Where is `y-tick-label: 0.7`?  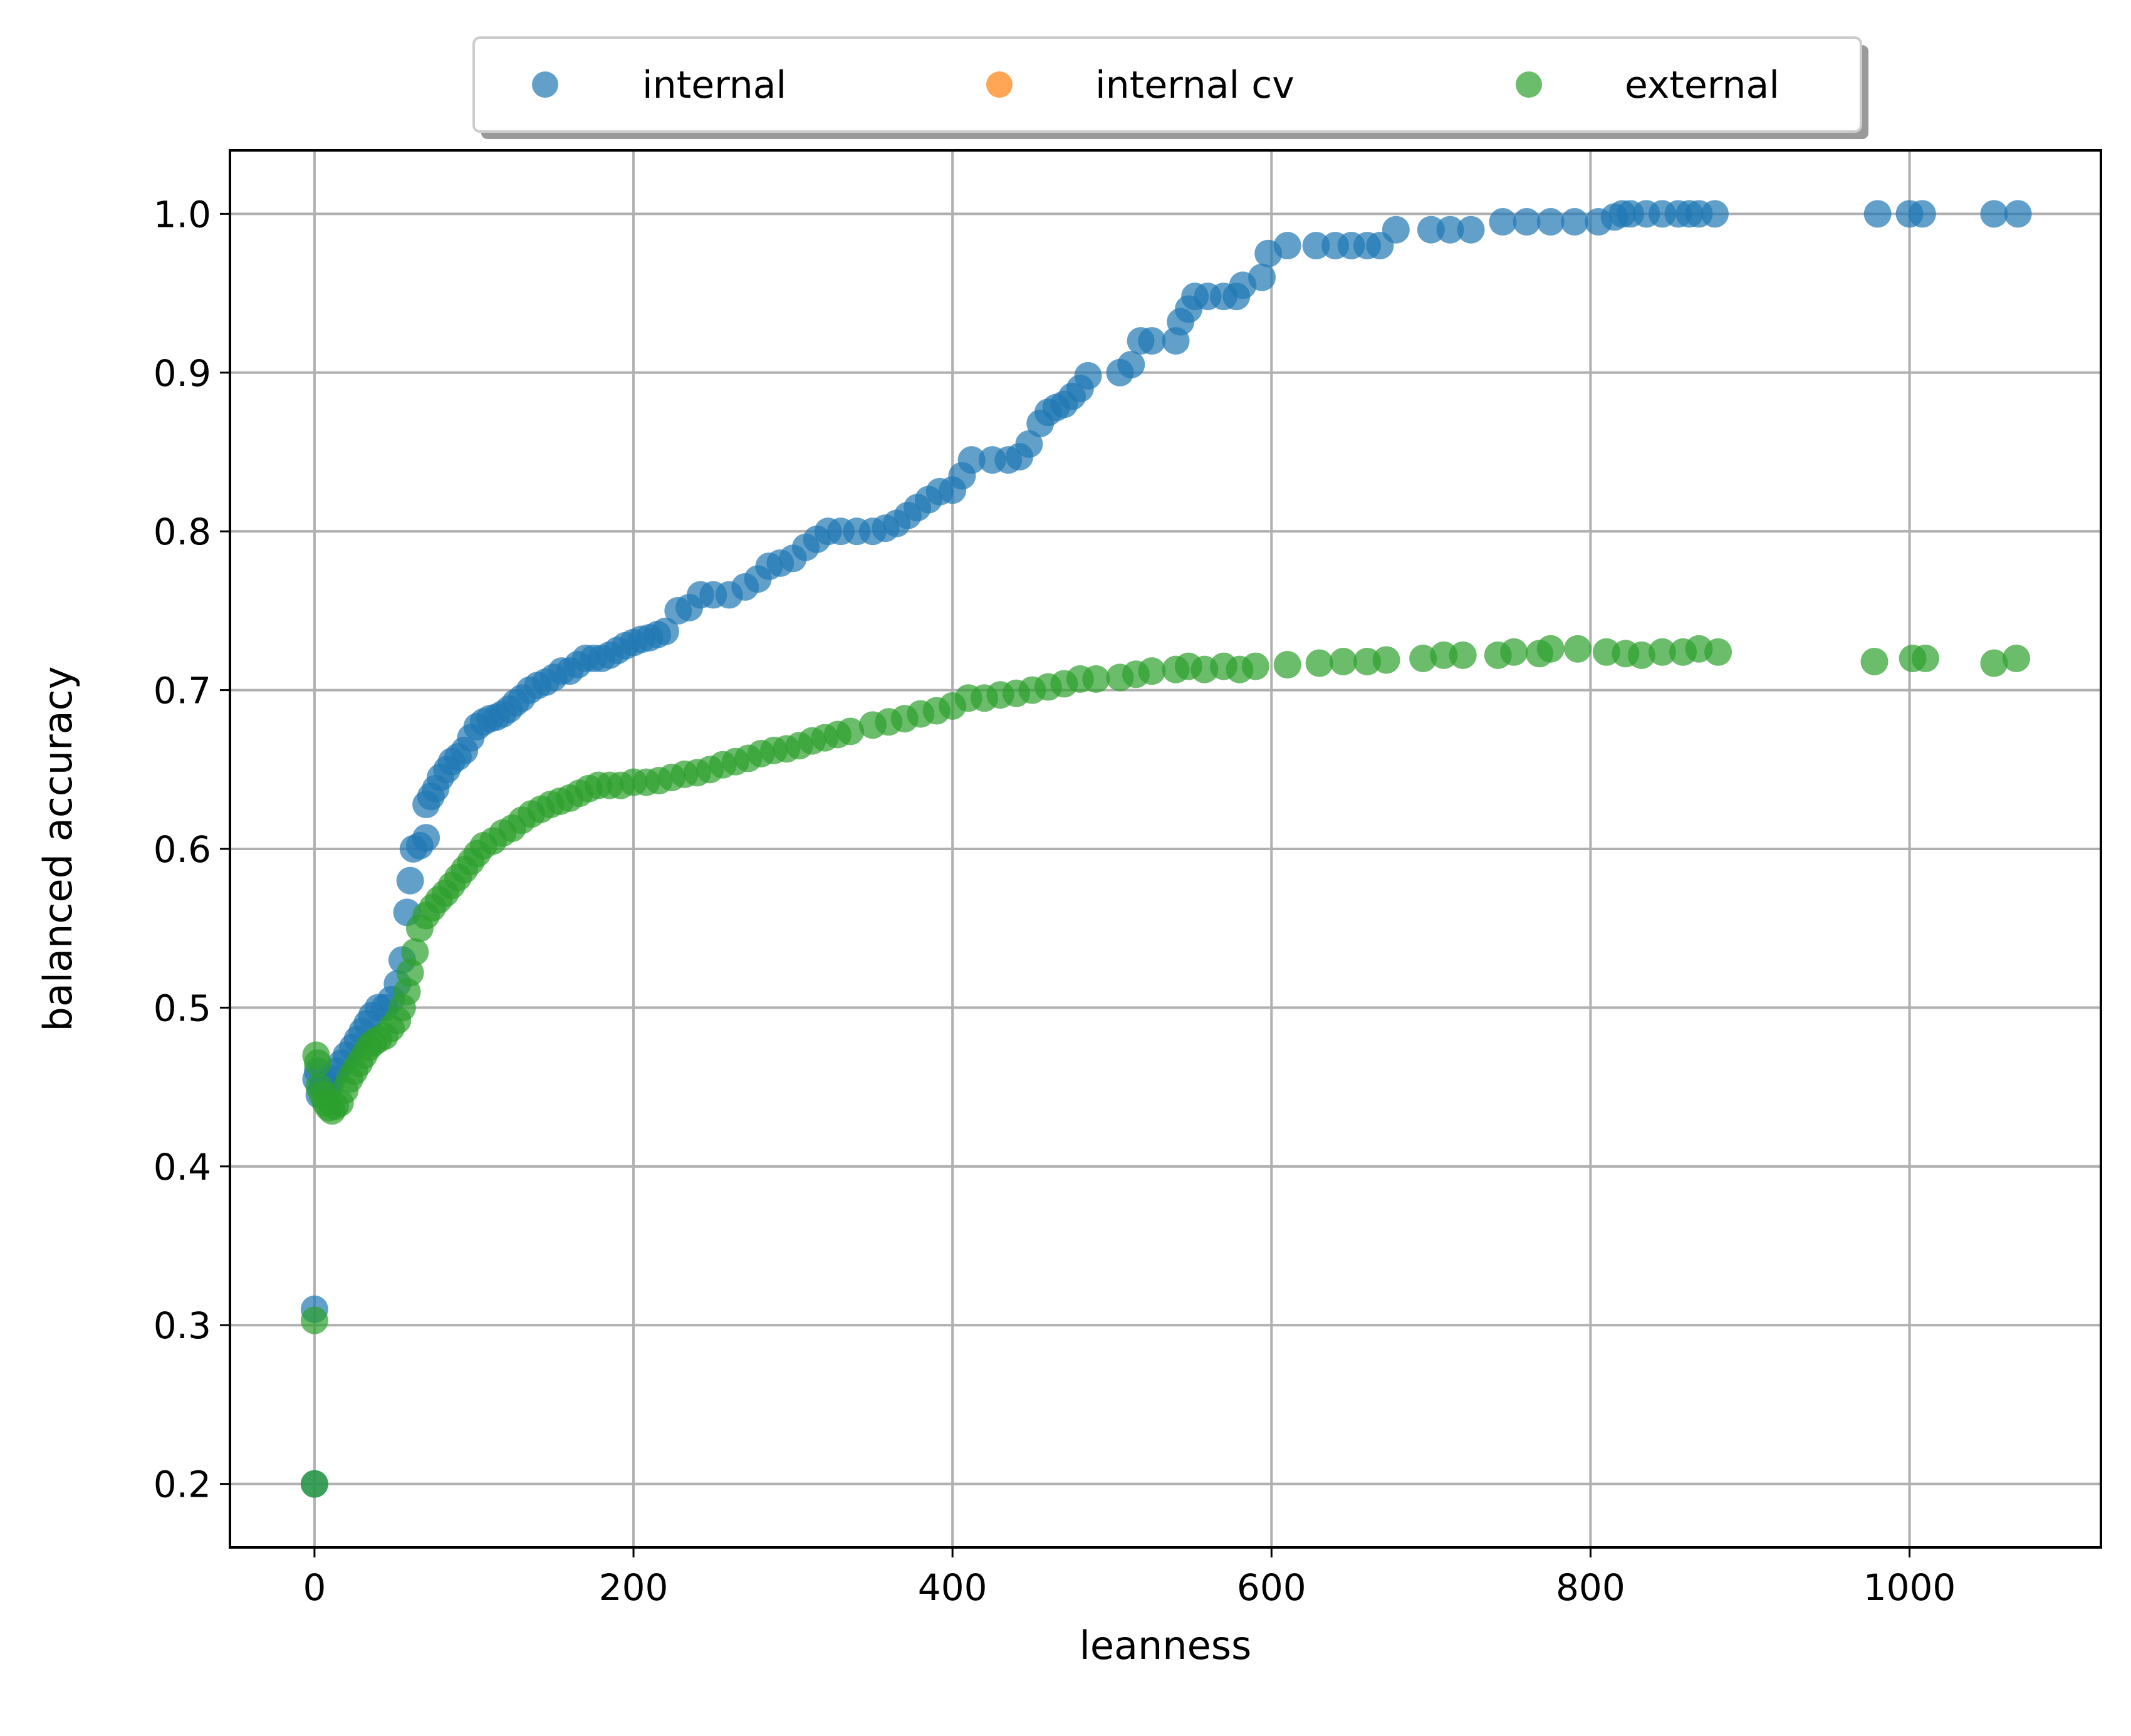
y-tick-label: 0.7 is located at coordinates (182, 691).